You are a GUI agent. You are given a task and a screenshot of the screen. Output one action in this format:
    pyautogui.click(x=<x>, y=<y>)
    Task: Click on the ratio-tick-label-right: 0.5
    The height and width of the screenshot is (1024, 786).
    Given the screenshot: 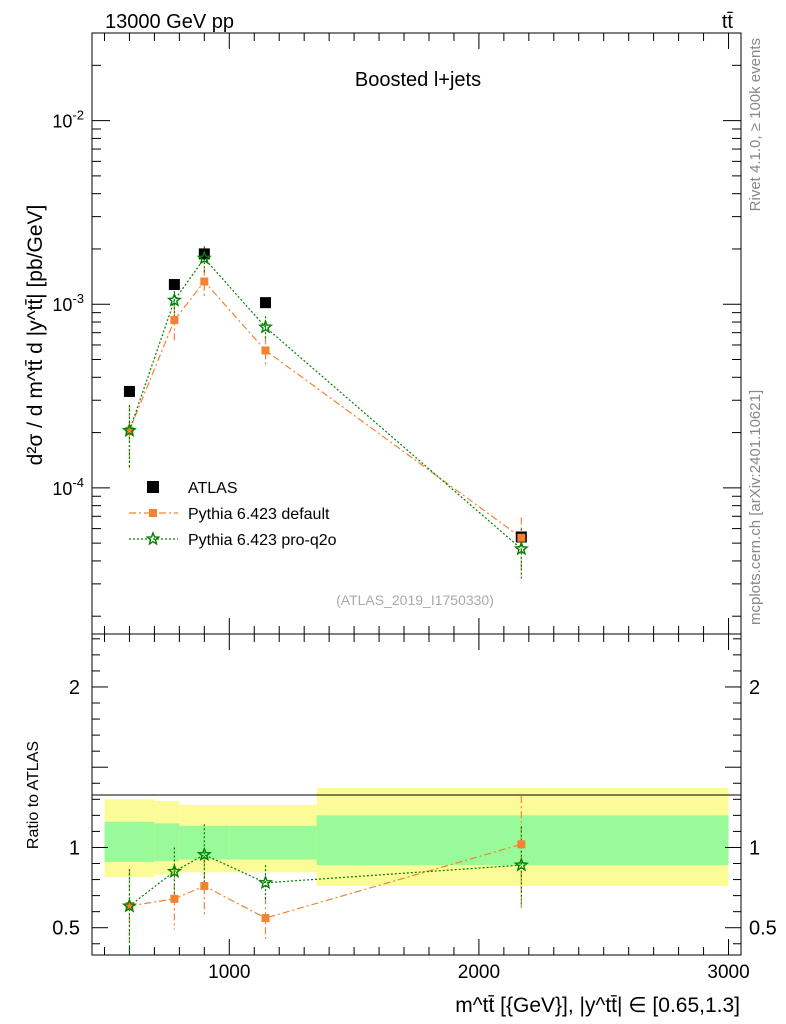 What is the action you would take?
    pyautogui.click(x=763, y=929)
    